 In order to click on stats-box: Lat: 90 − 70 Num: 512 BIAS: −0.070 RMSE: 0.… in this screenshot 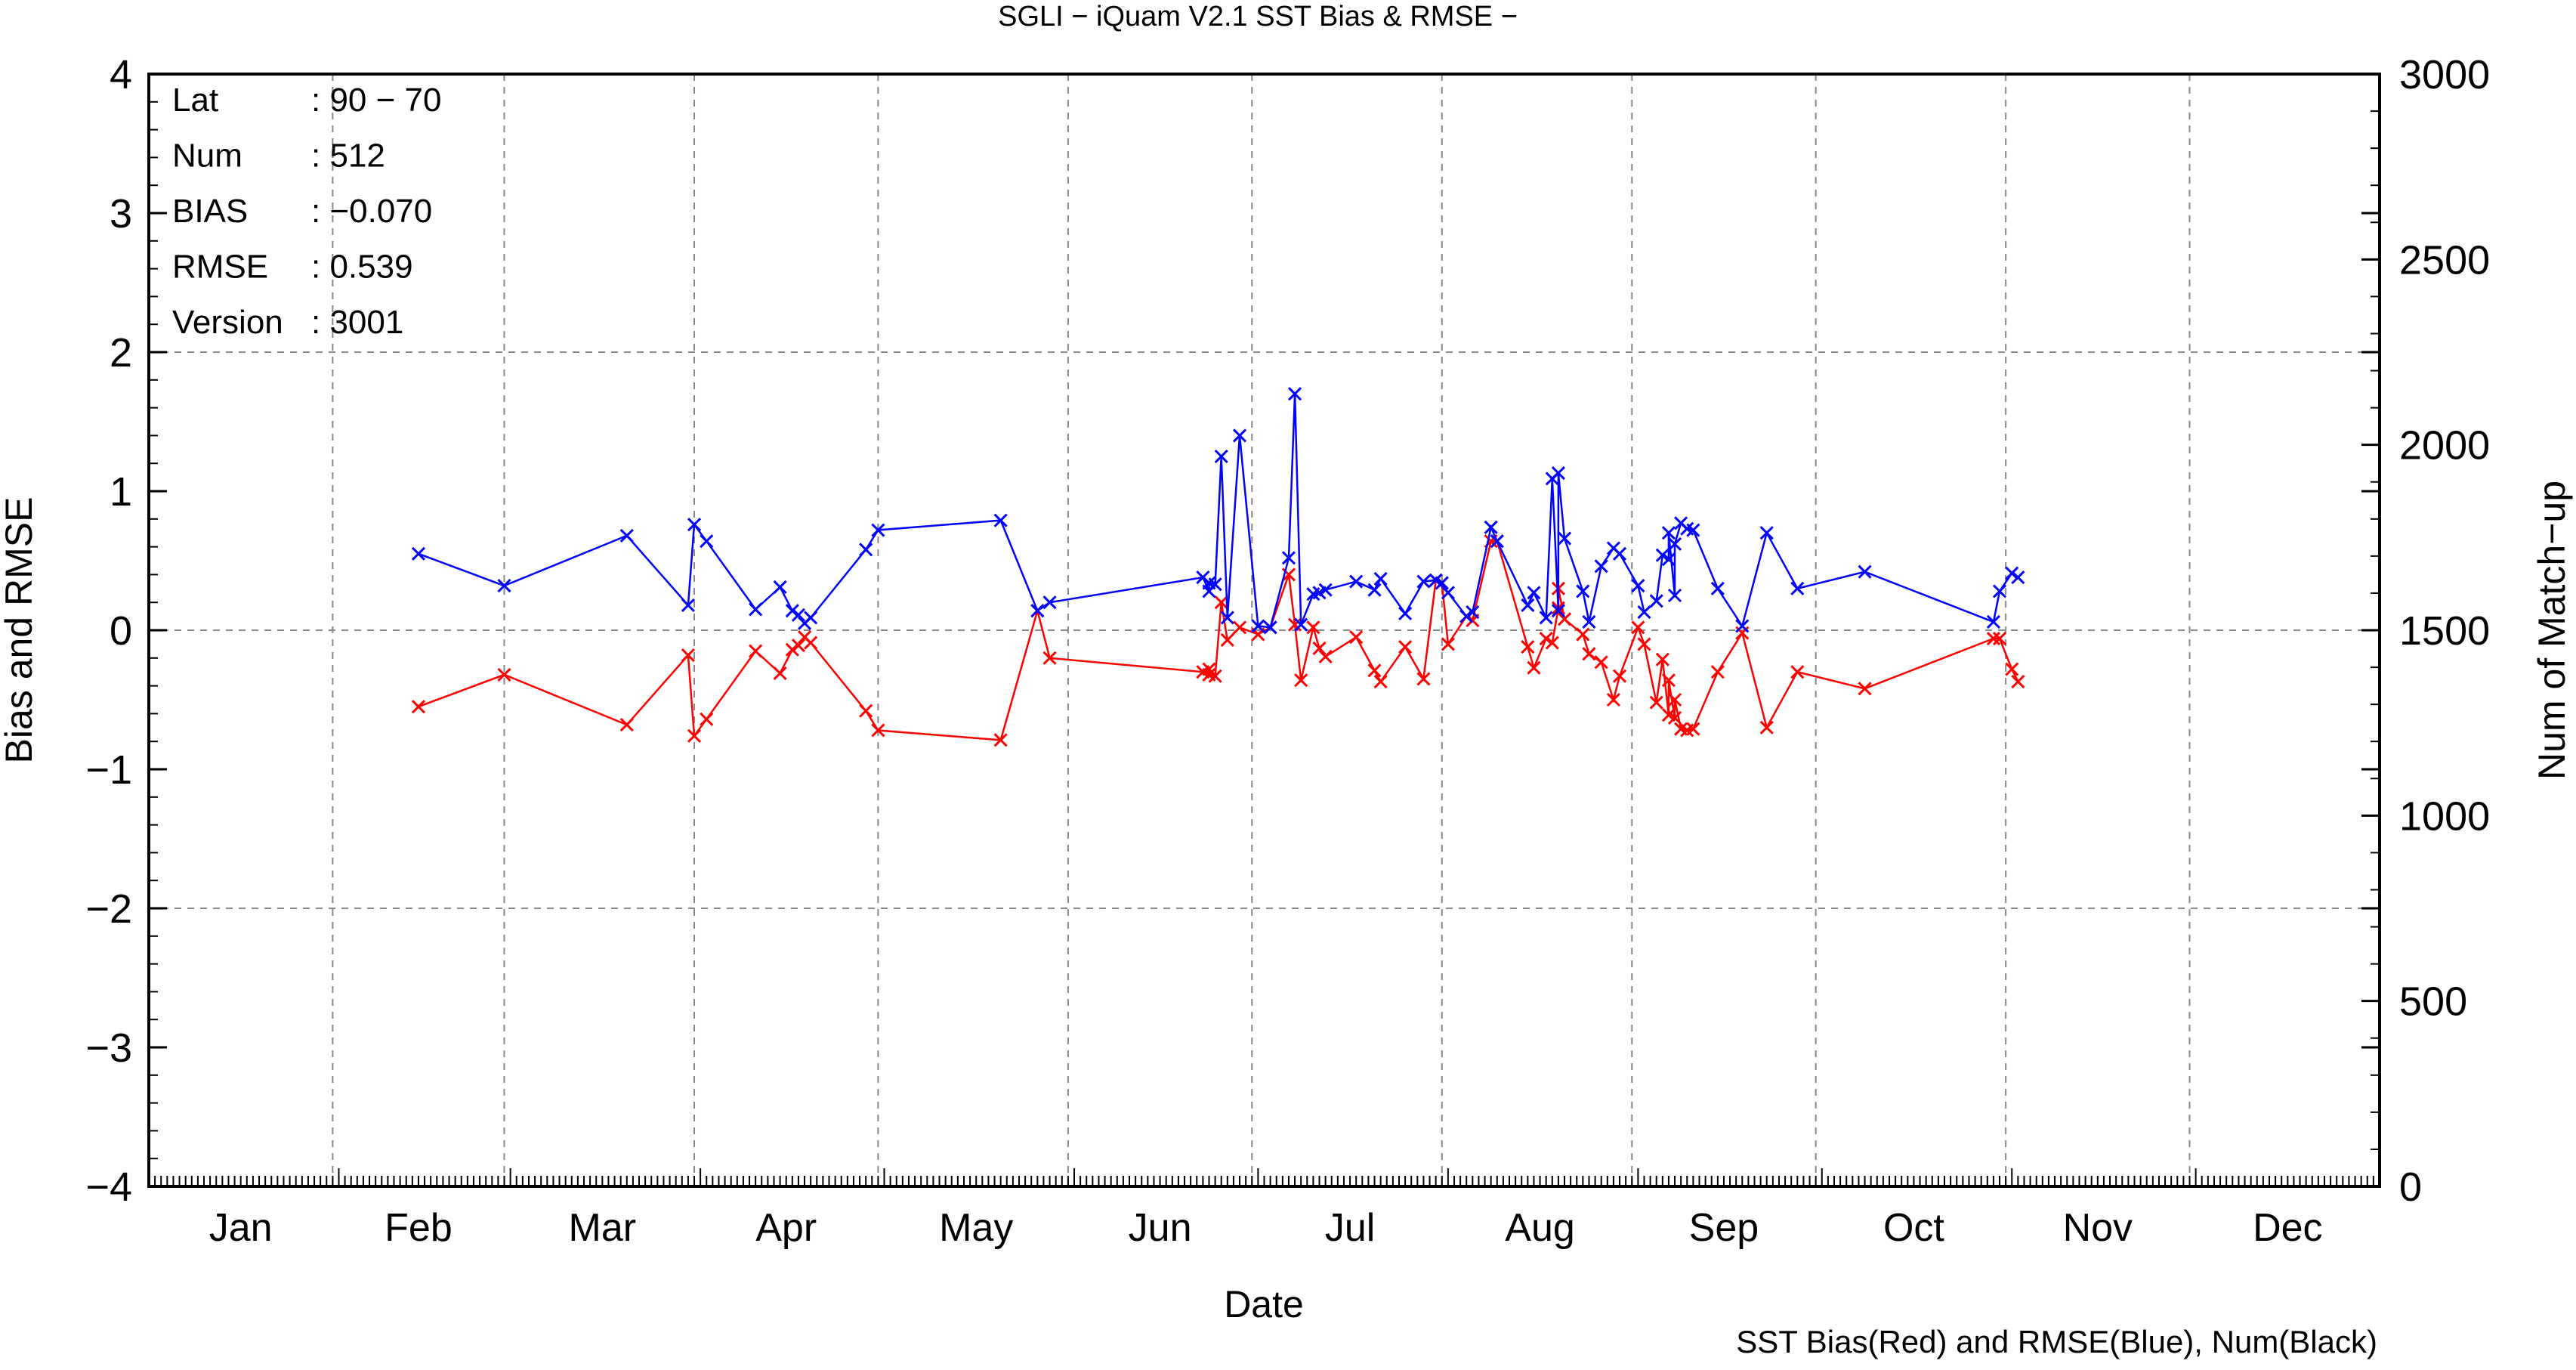, I will do `click(306, 212)`.